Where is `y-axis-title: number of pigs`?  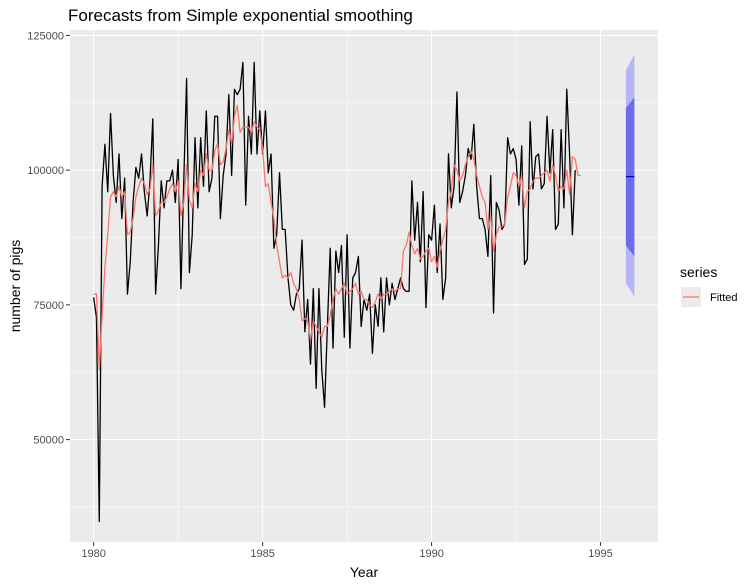
y-axis-title: number of pigs is located at coordinates (15, 286).